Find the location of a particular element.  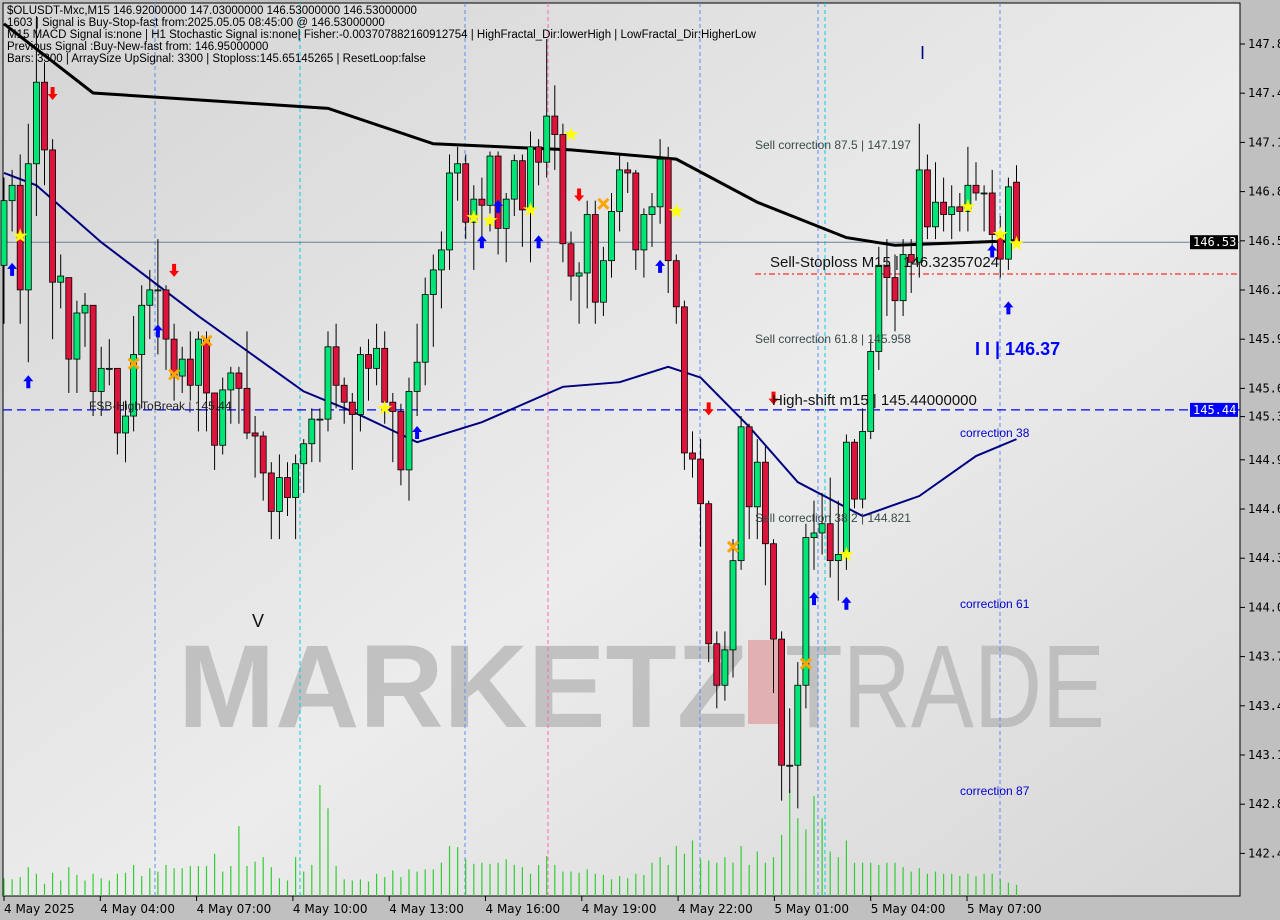

time-tick-label: 4 May 10:00 is located at coordinates (330, 909).